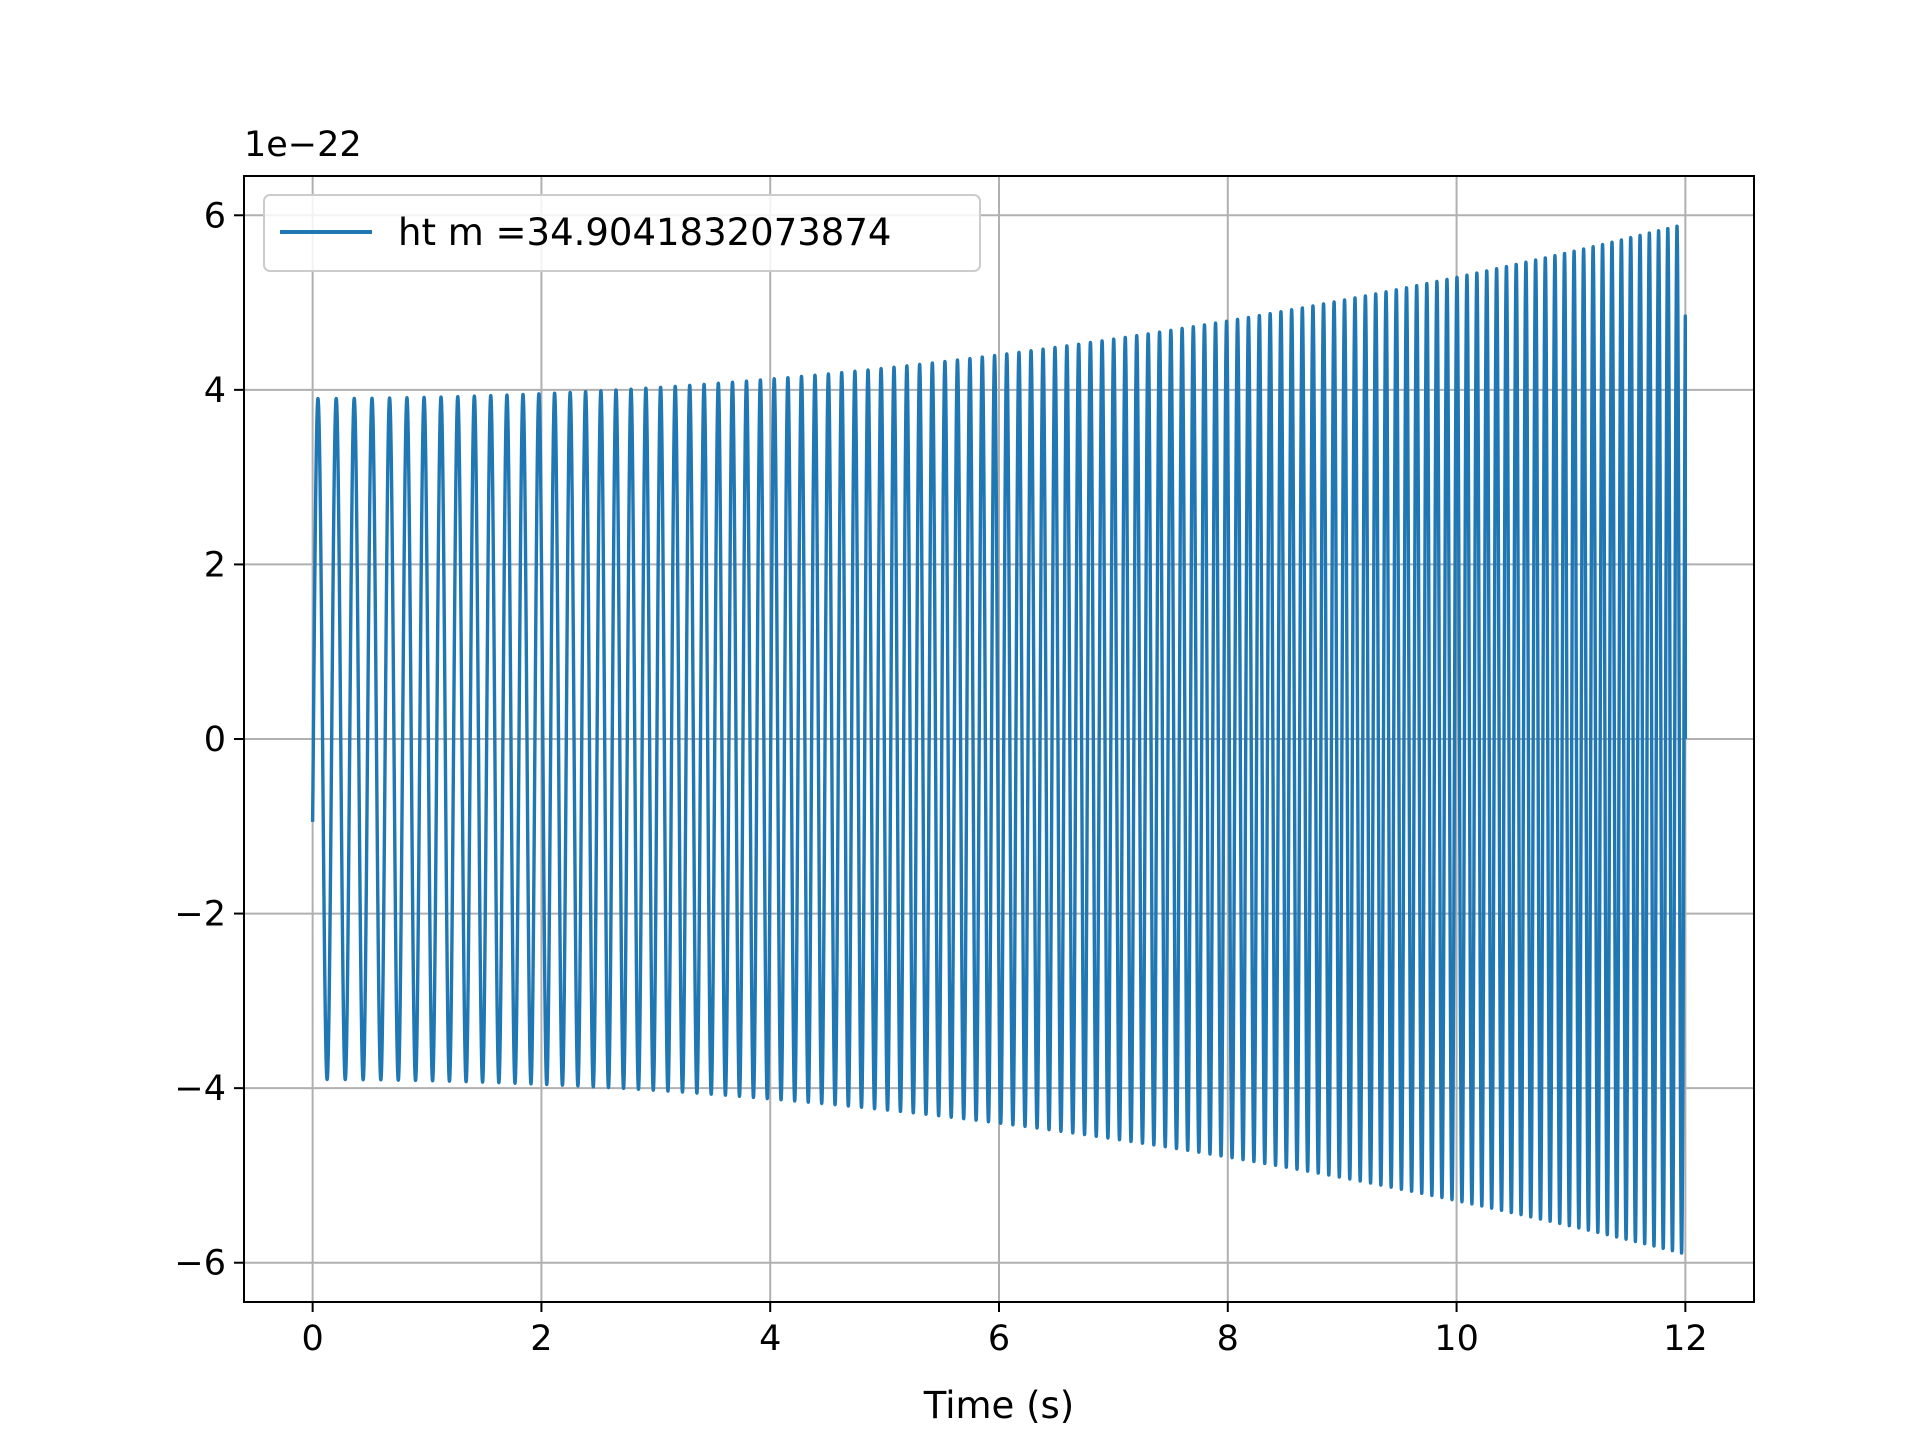  I want to click on y-tick-label: 6, so click(215, 216).